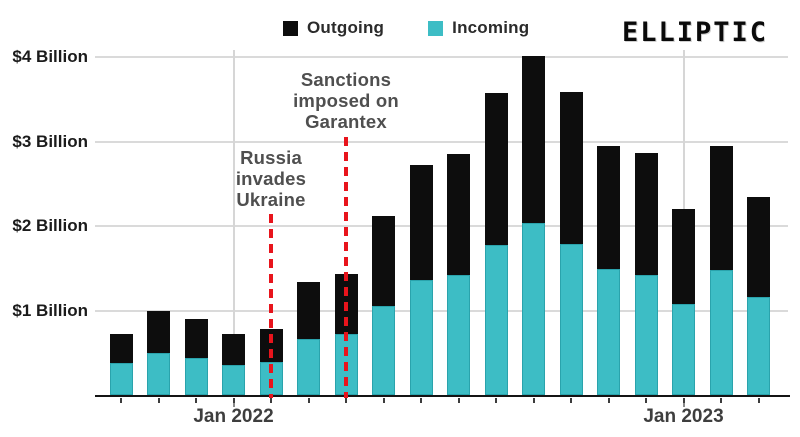  Describe the element at coordinates (758, 246) in the screenshot. I see `bar-outgoing-mar-2023` at that location.